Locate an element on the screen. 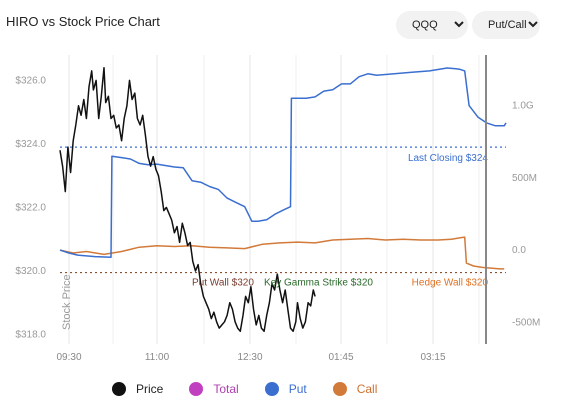  mode-select-value: Put/Call is located at coordinates (507, 25).